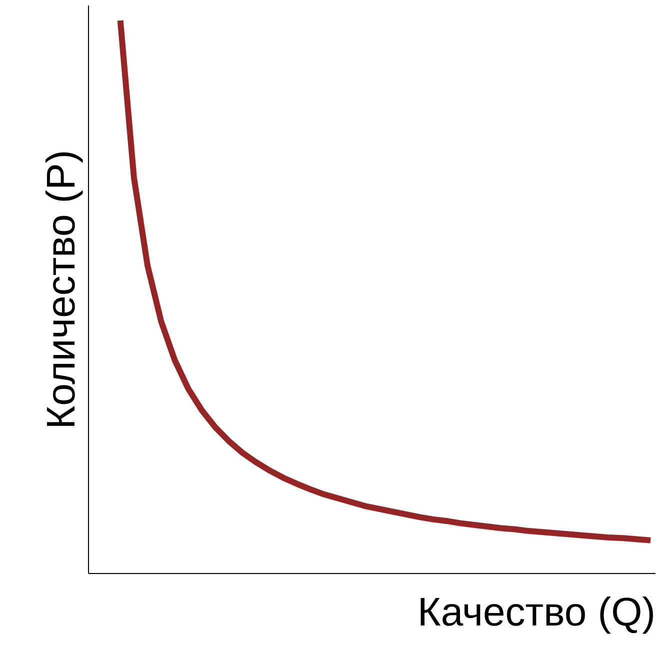  Describe the element at coordinates (537, 612) in the screenshot. I see `x-axis-title: Качество (Q)` at that location.